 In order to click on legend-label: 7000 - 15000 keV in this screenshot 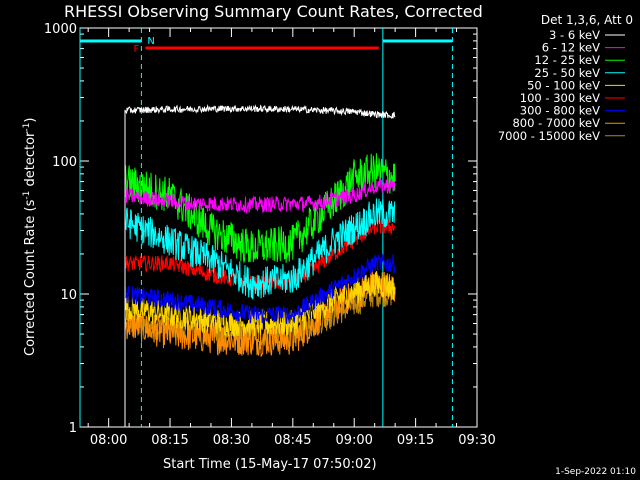, I will do `click(549, 136)`.